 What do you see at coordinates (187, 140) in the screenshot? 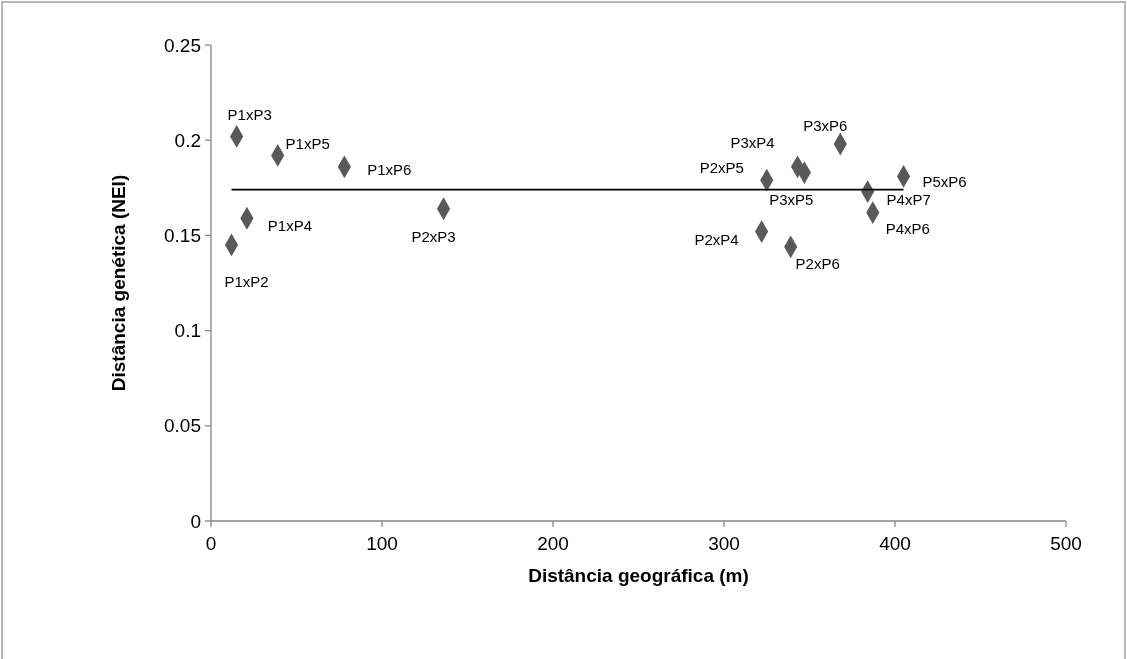
I see `y-tick-label: 0.2` at bounding box center [187, 140].